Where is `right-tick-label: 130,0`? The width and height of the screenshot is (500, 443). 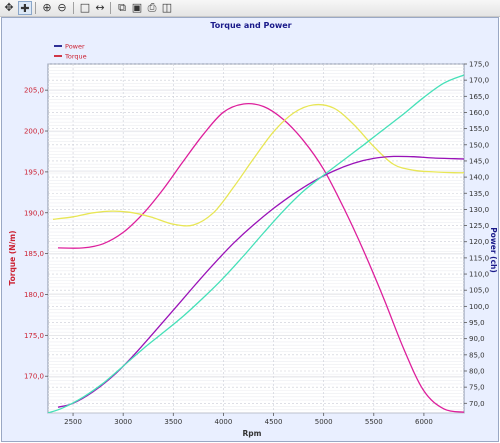 right-tick-label: 130,0 is located at coordinates (479, 210).